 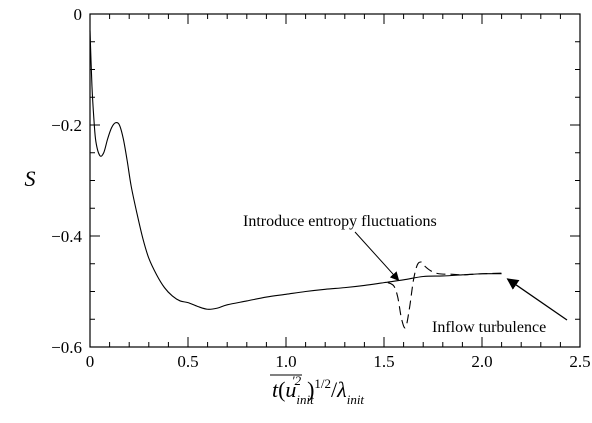 I want to click on annotation-entropy-arrow, so click(x=377, y=256).